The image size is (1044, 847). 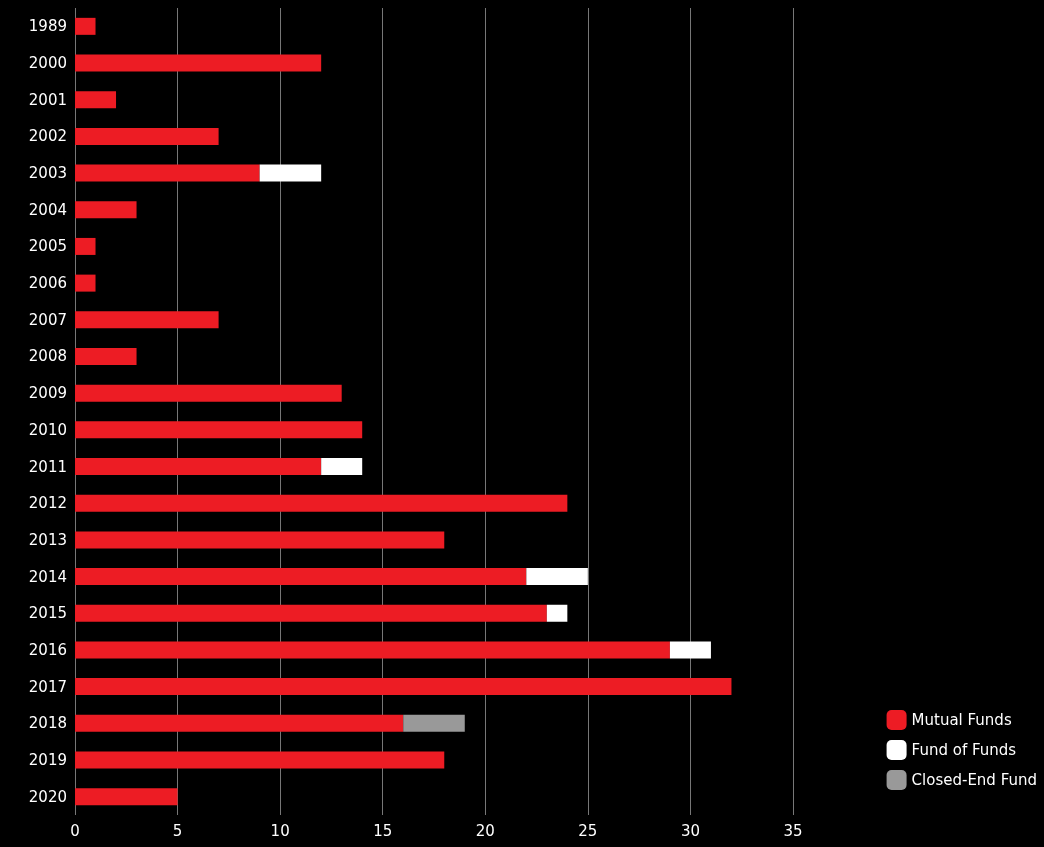 I want to click on y-tick-label: 2011, so click(x=47, y=466).